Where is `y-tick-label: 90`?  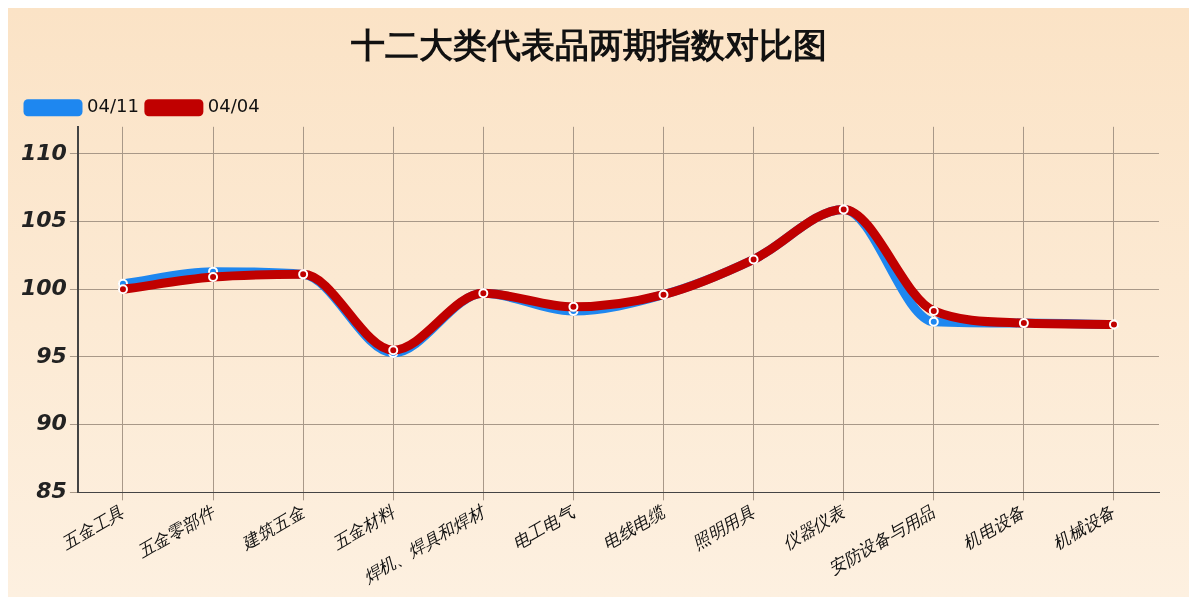
y-tick-label: 90 is located at coordinates (51, 423).